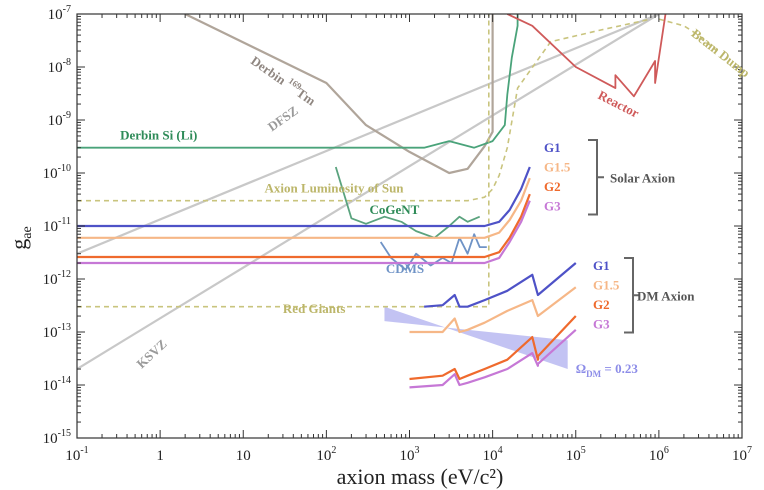 This screenshot has height=490, width=764. I want to click on legend-item-solar-g3: G3, so click(552, 206).